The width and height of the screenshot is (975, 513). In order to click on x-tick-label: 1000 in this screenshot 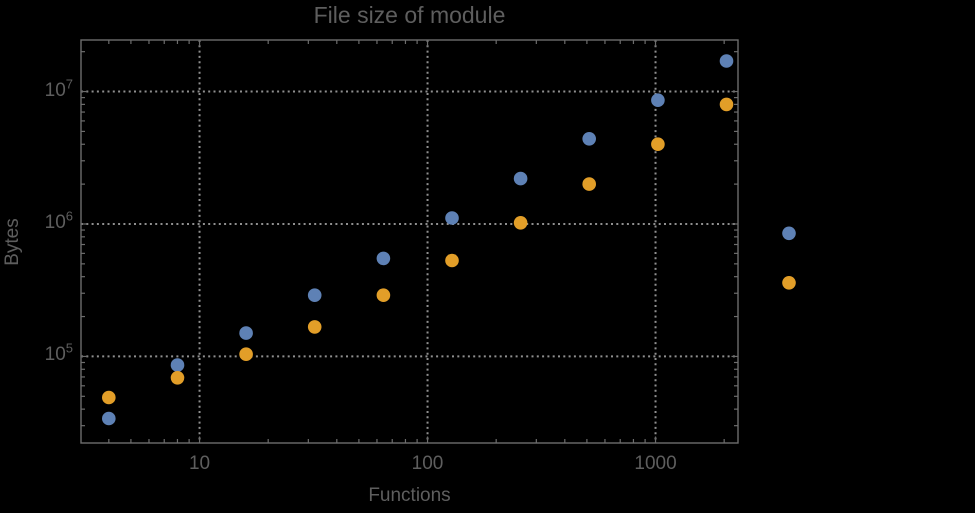, I will do `click(655, 463)`.